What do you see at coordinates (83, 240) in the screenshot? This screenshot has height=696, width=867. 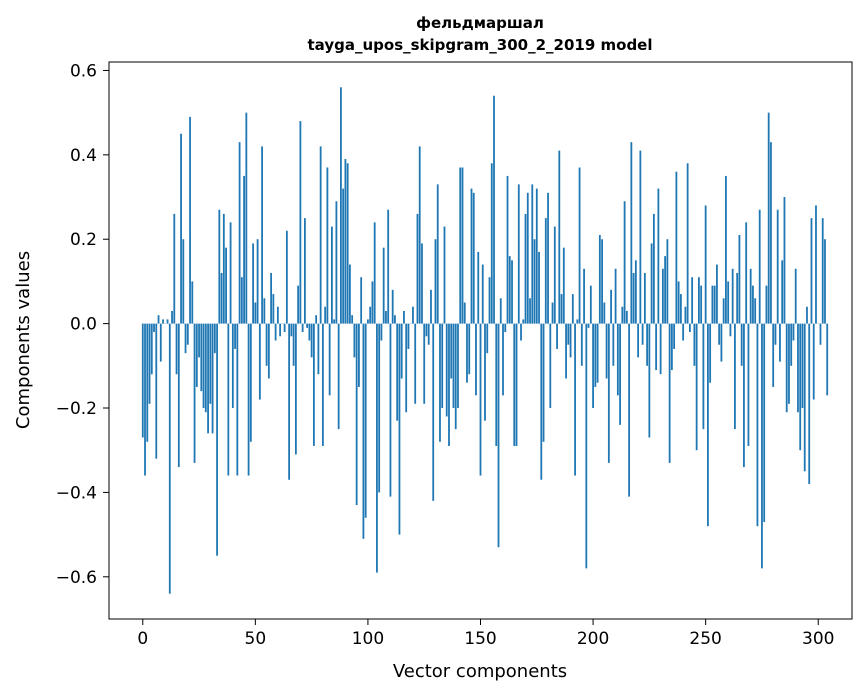 I see `y-tick-label: 0.2` at bounding box center [83, 240].